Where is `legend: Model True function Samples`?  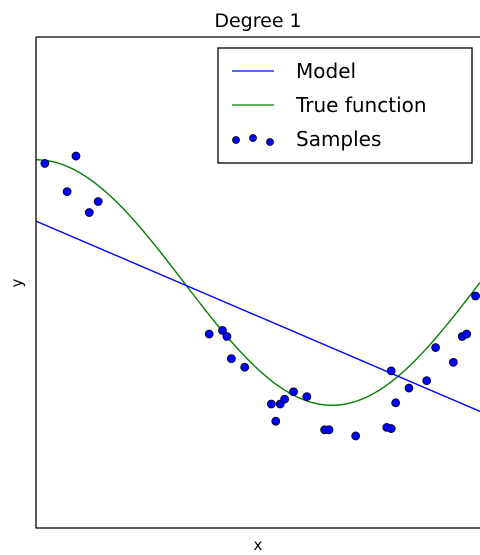
legend: Model True function Samples is located at coordinates (345, 105).